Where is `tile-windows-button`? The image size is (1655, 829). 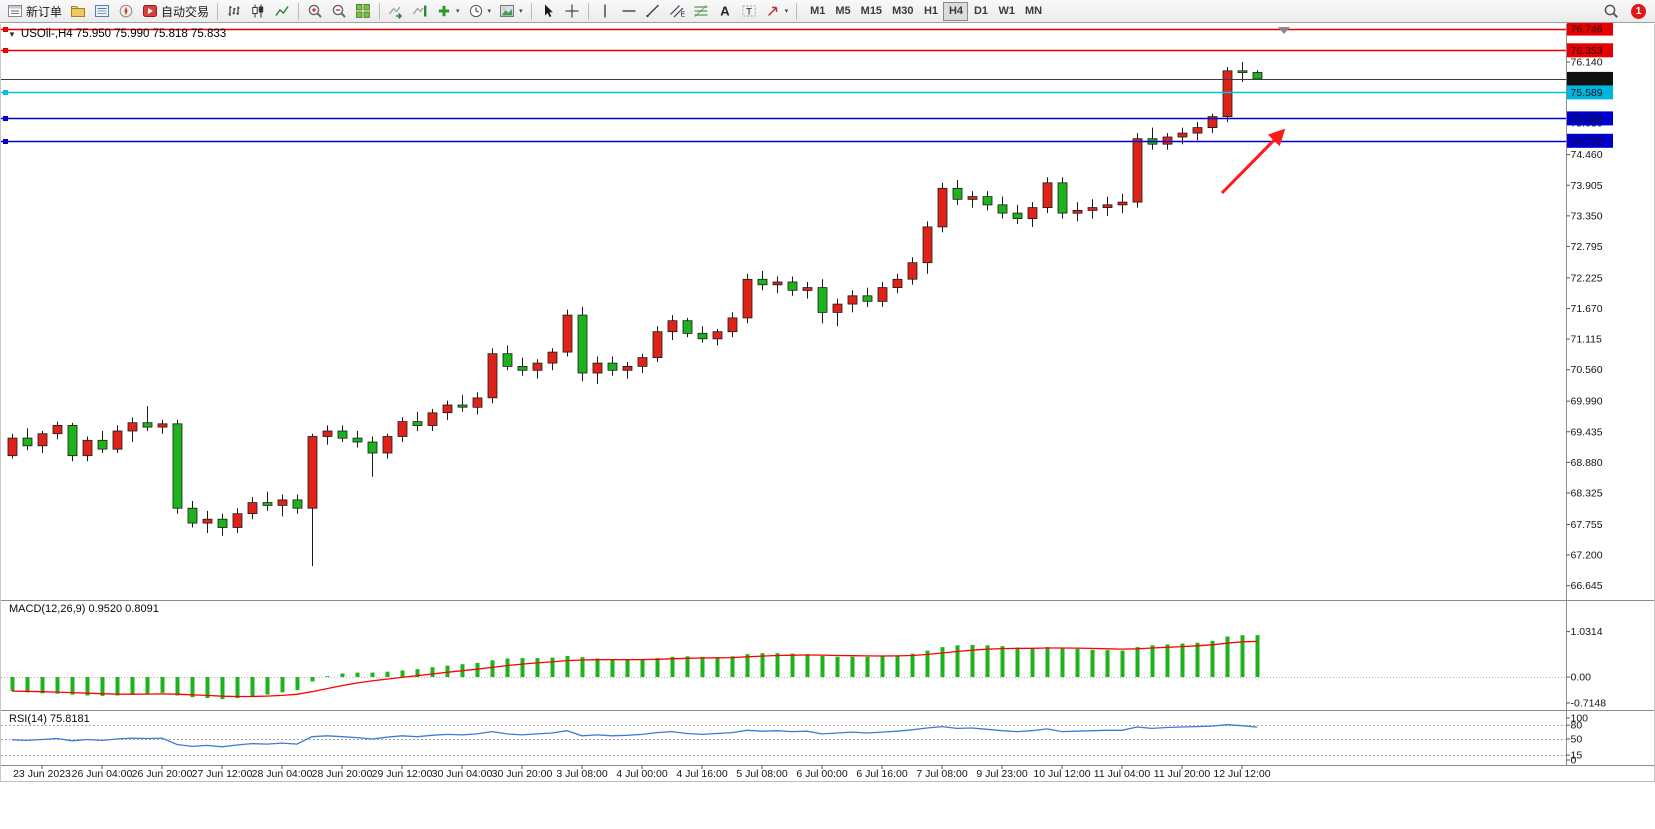 tile-windows-button is located at coordinates (363, 11).